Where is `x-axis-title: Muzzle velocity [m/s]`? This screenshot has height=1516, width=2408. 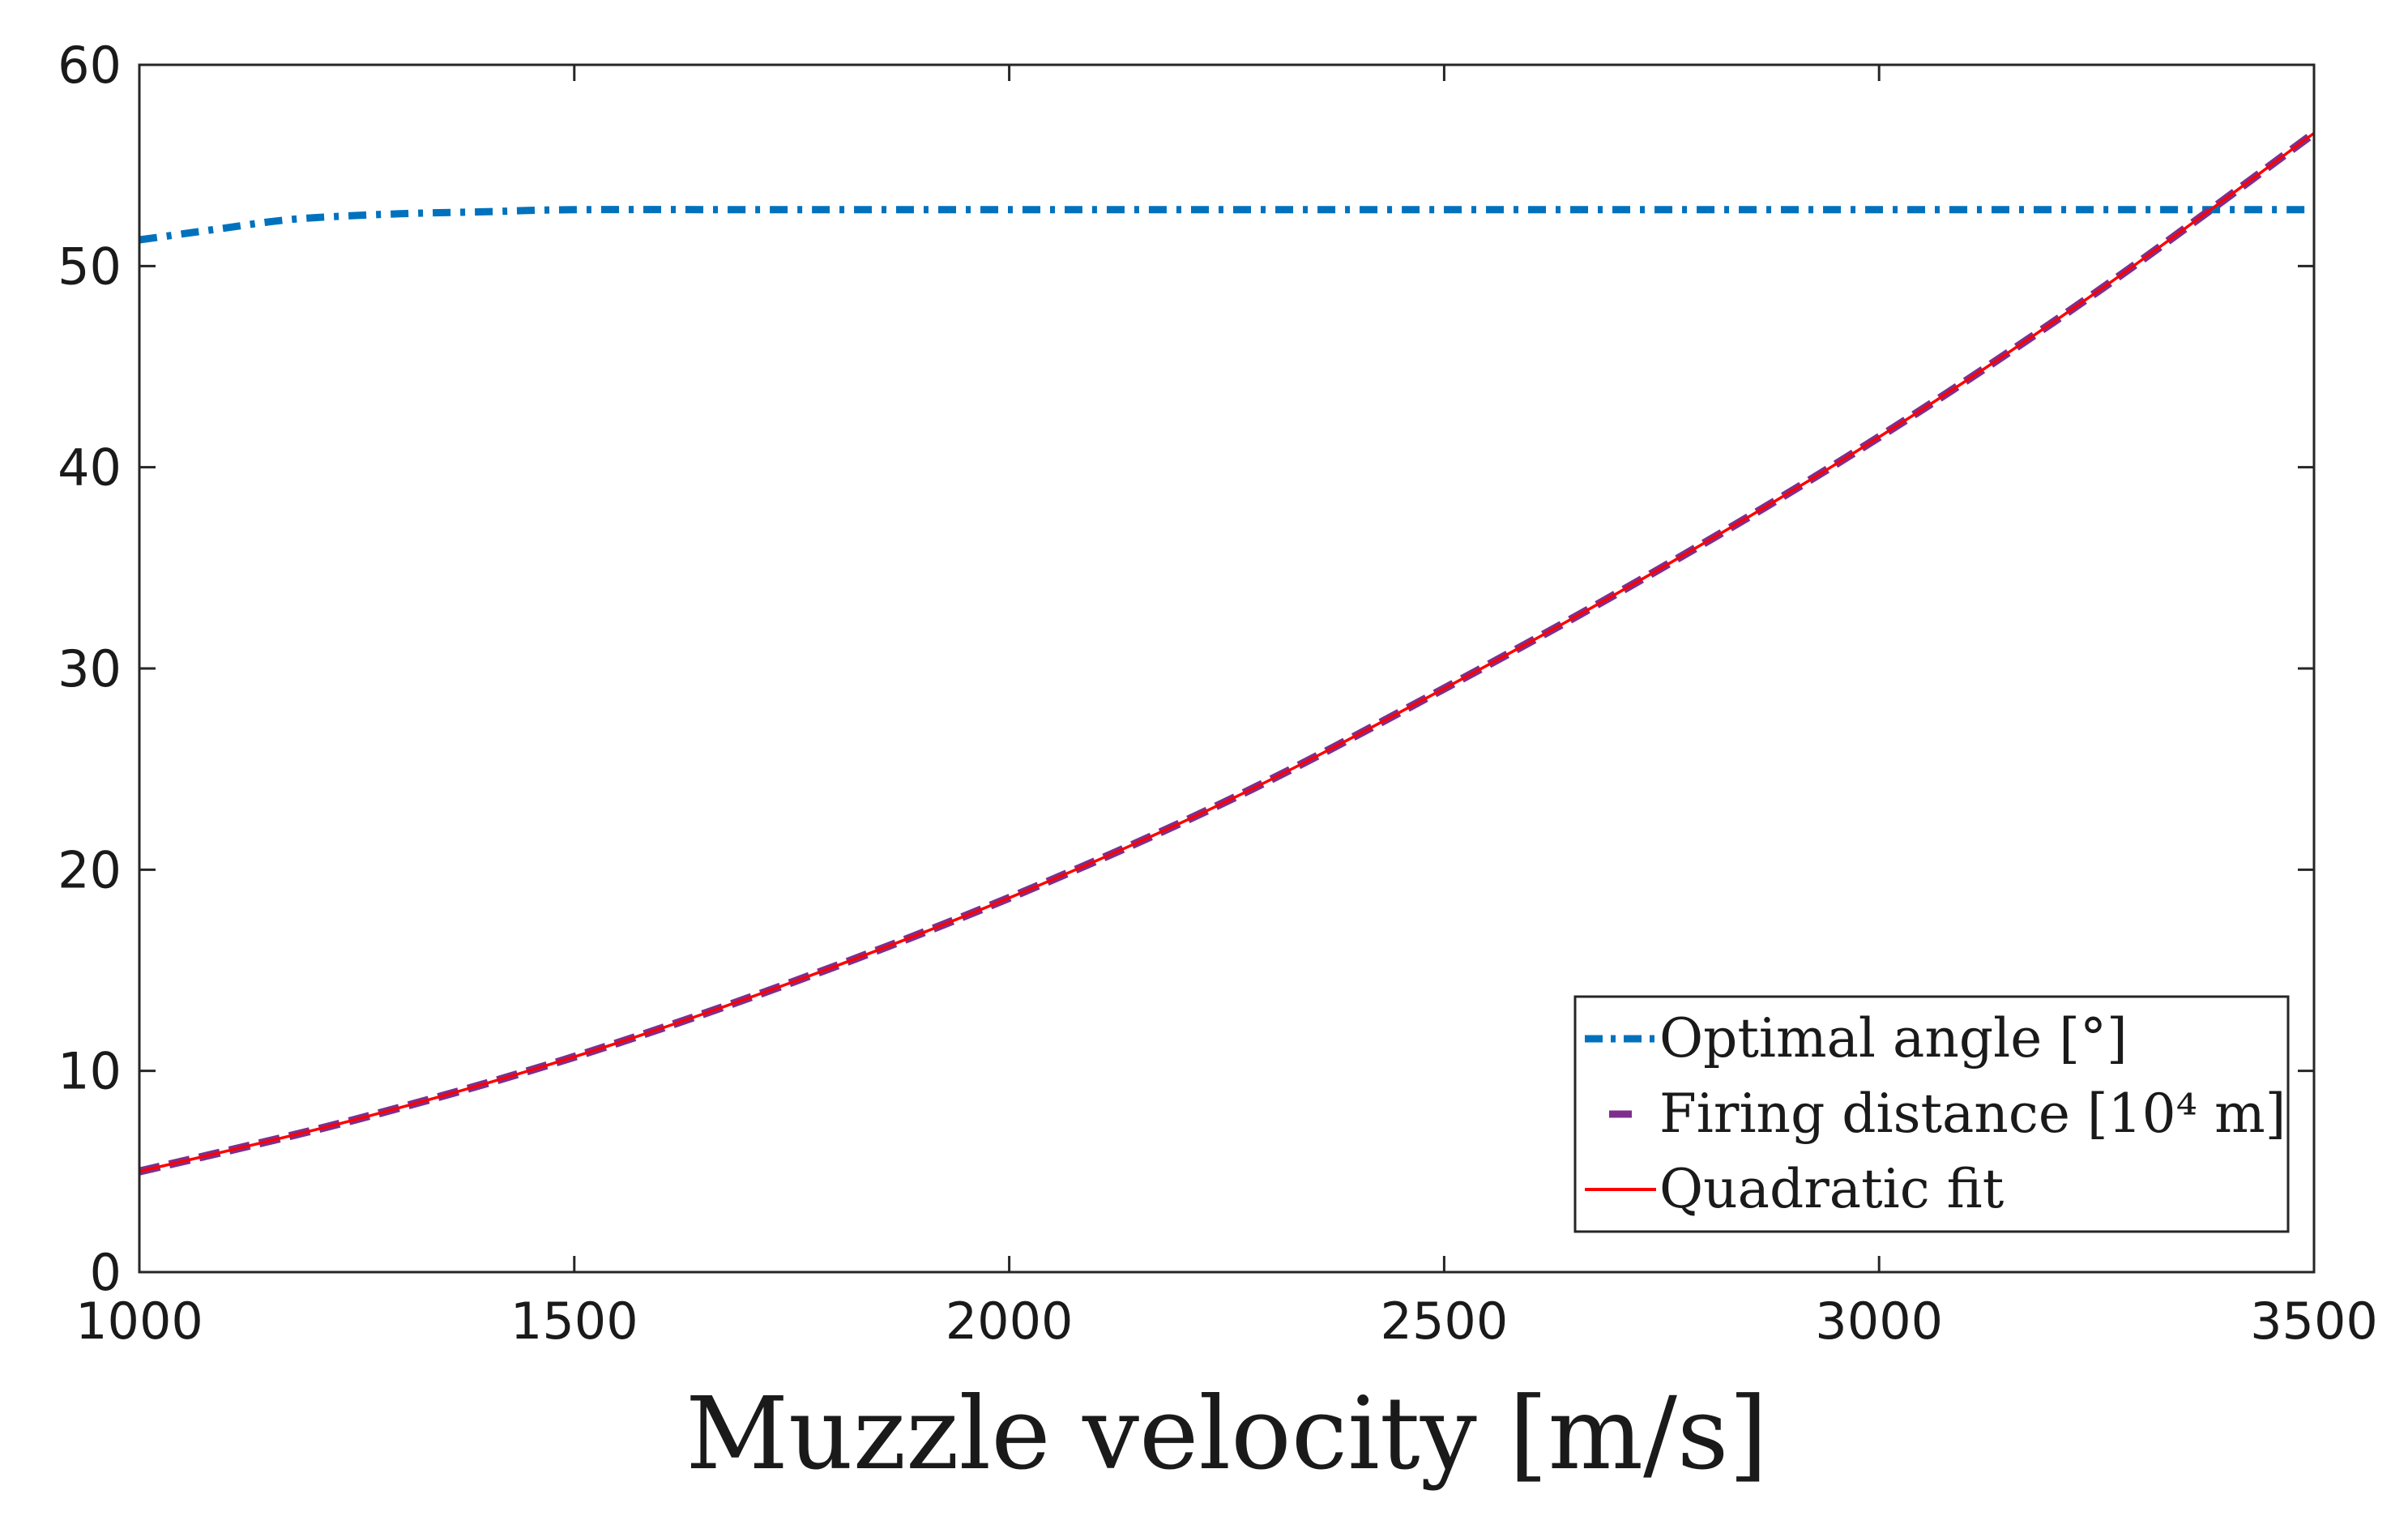
x-axis-title: Muzzle velocity [m/s] is located at coordinates (1226, 1434).